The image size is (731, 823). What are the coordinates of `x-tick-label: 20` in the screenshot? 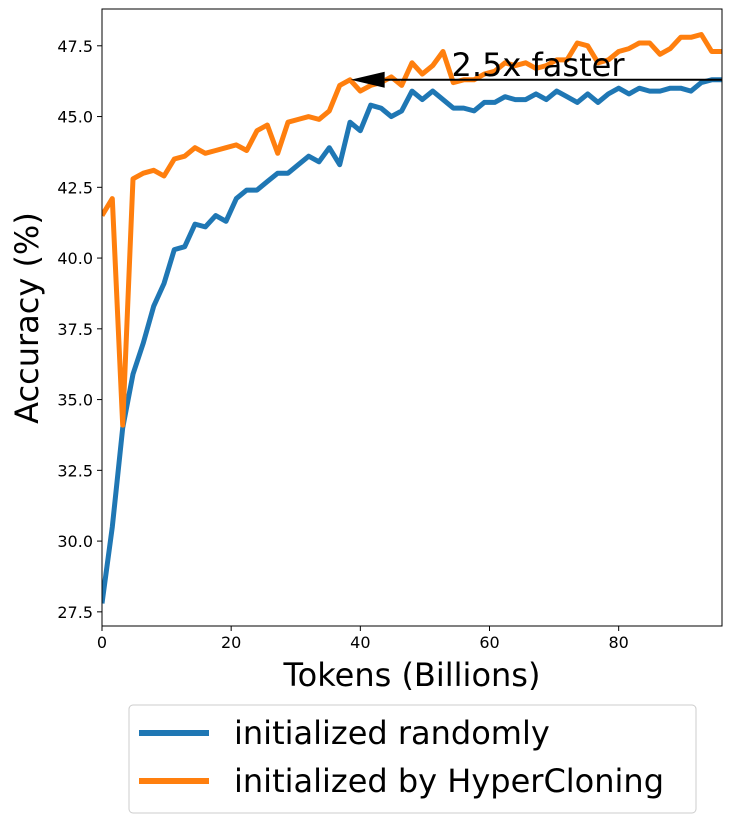 It's located at (231, 642).